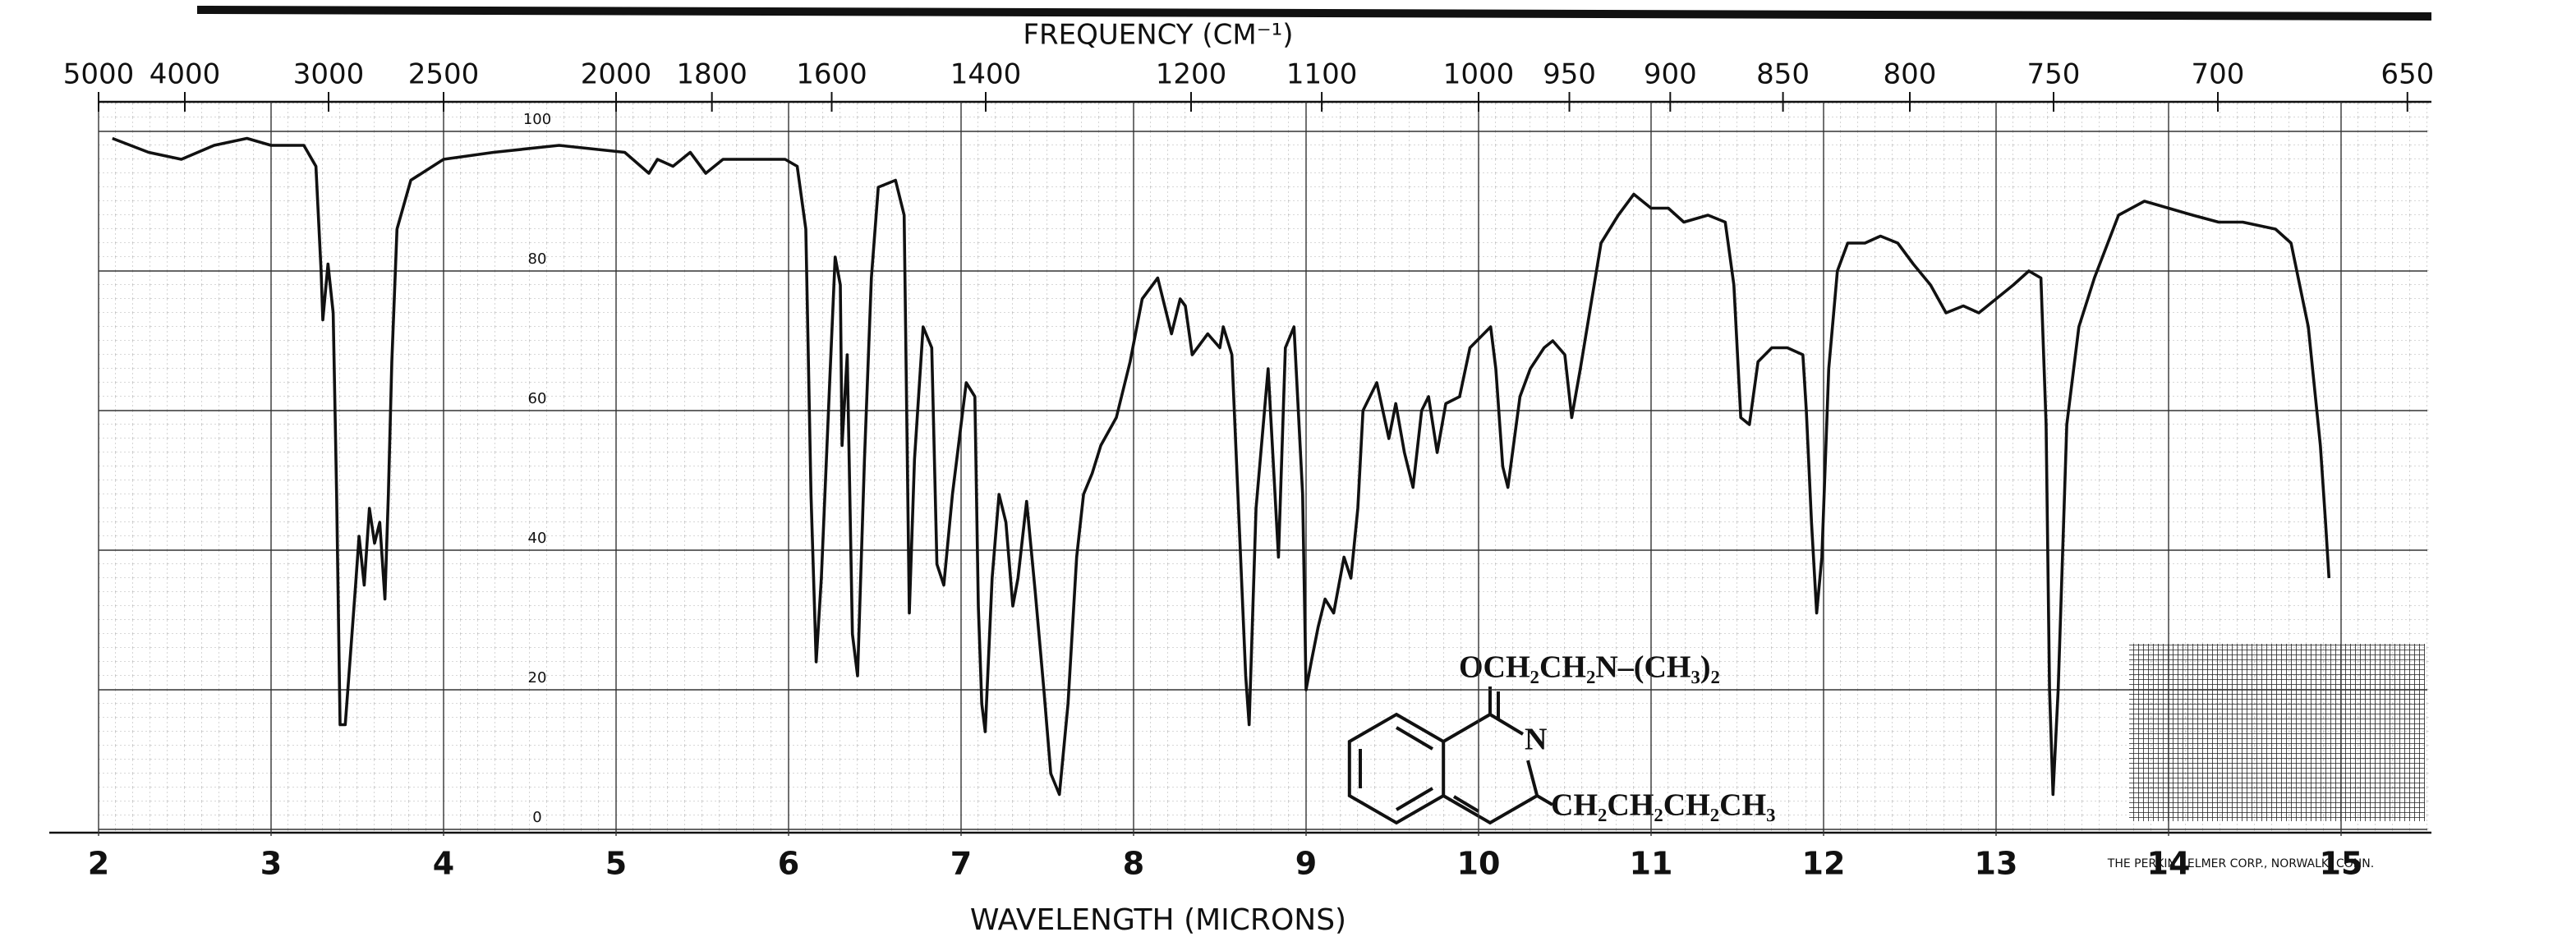 This screenshot has height=946, width=2576. Describe the element at coordinates (1314, 14) in the screenshot. I see `top-border` at that location.